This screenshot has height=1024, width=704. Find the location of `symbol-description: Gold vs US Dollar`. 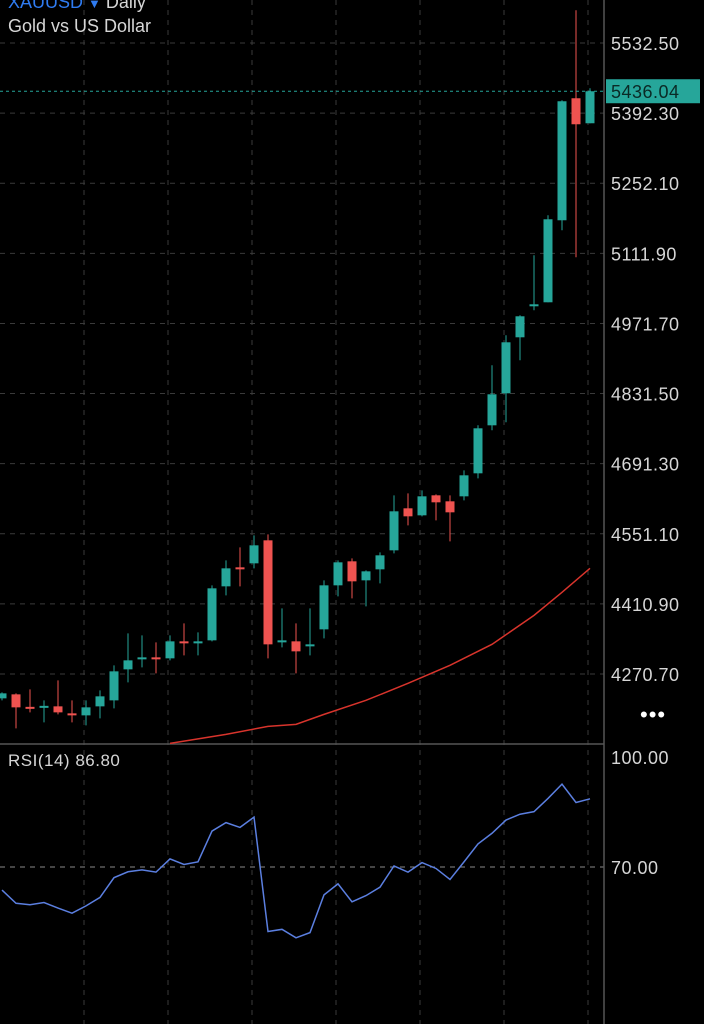

symbol-description: Gold vs US Dollar is located at coordinates (80, 26).